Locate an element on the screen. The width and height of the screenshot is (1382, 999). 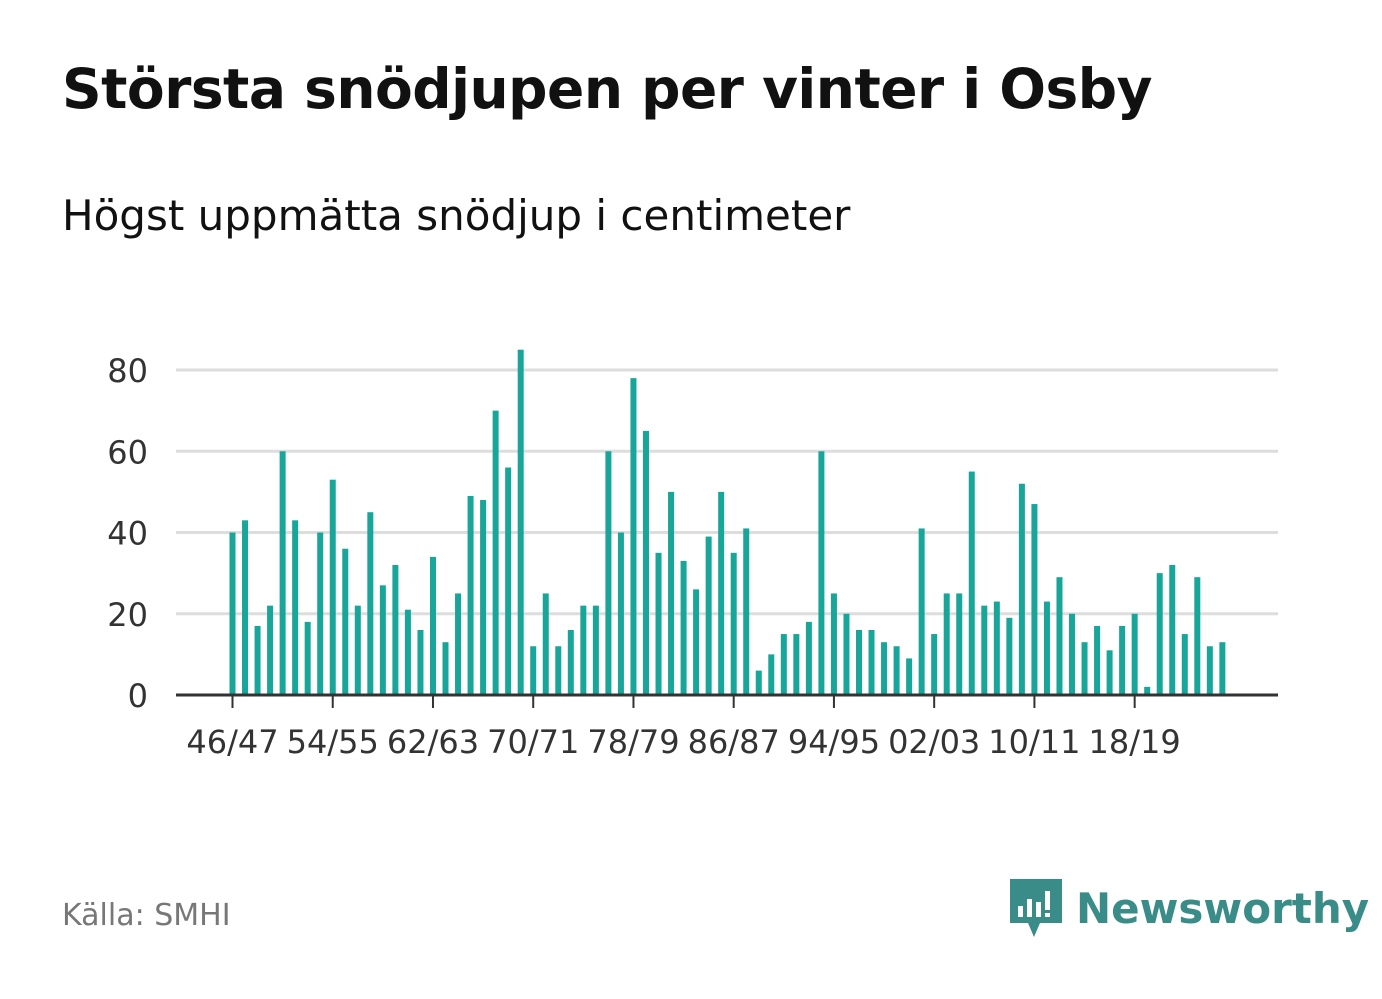
bar-46/47 is located at coordinates (232, 613).